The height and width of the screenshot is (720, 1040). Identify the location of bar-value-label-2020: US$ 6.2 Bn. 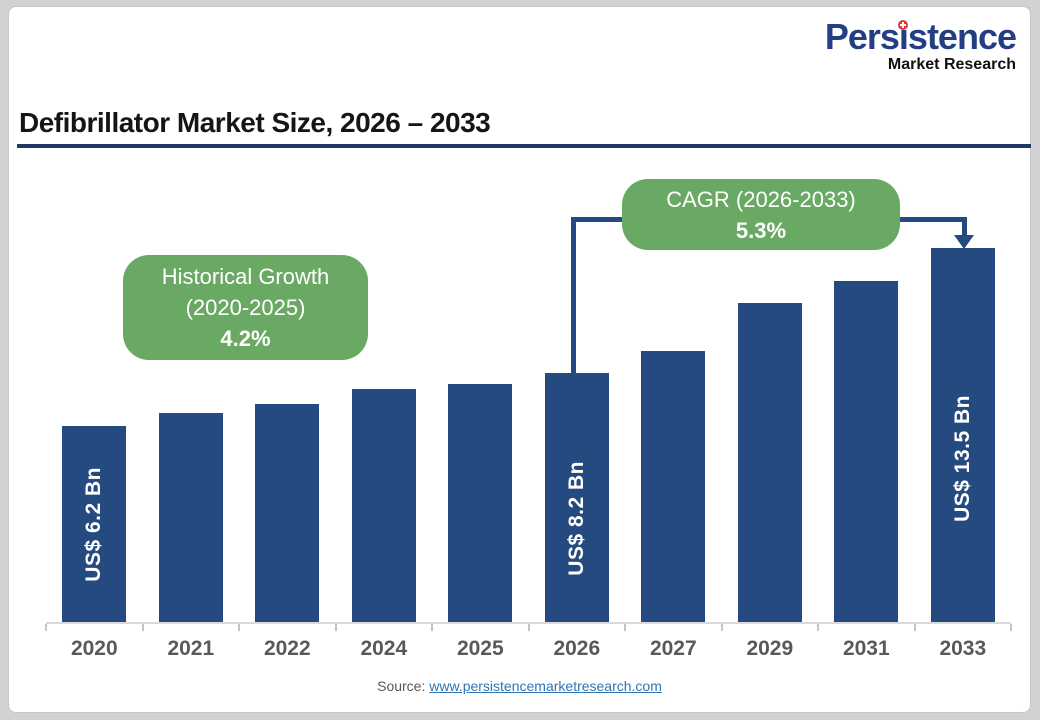
(94, 524).